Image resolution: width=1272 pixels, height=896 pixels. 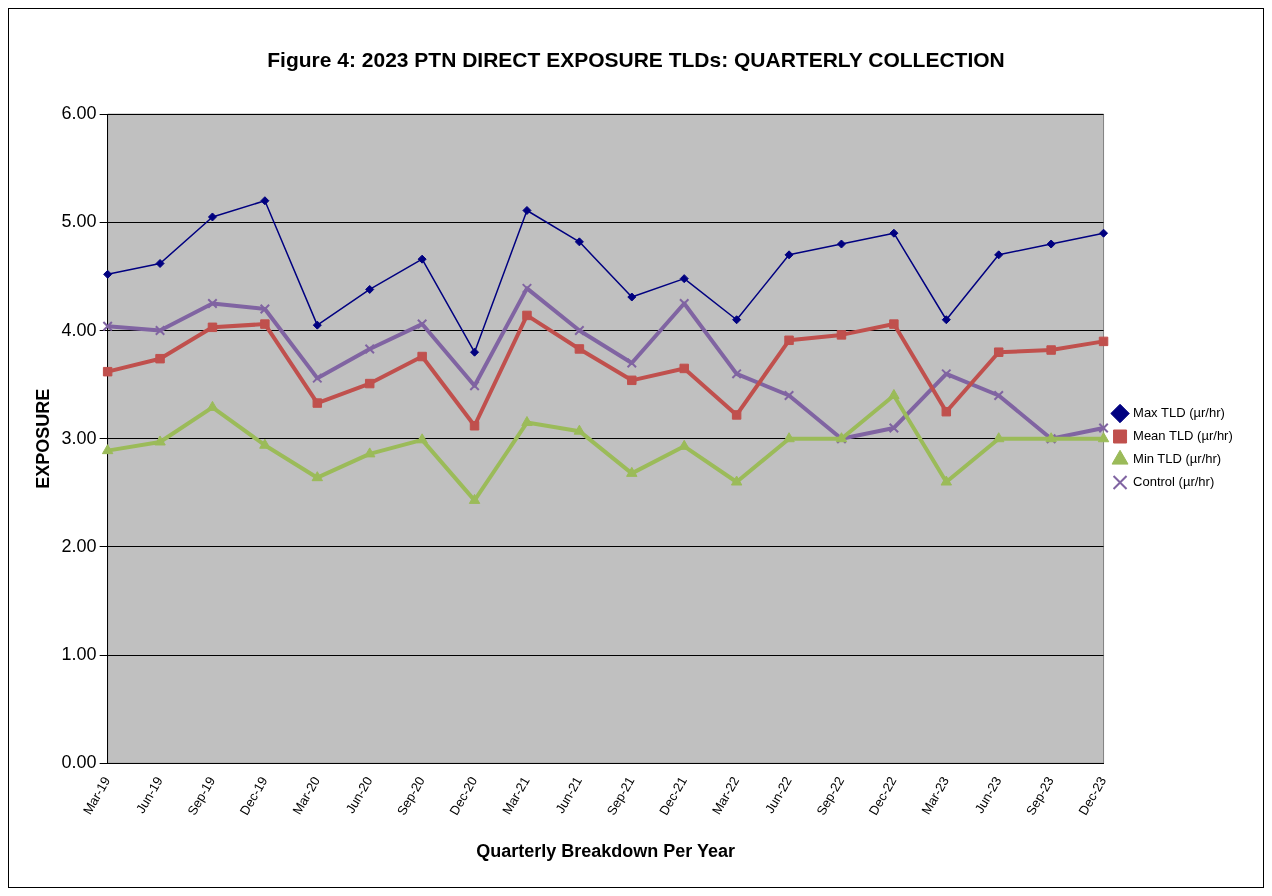 What do you see at coordinates (605, 851) in the screenshot?
I see `x-axis-title: Quarterly Breakdown Per Year` at bounding box center [605, 851].